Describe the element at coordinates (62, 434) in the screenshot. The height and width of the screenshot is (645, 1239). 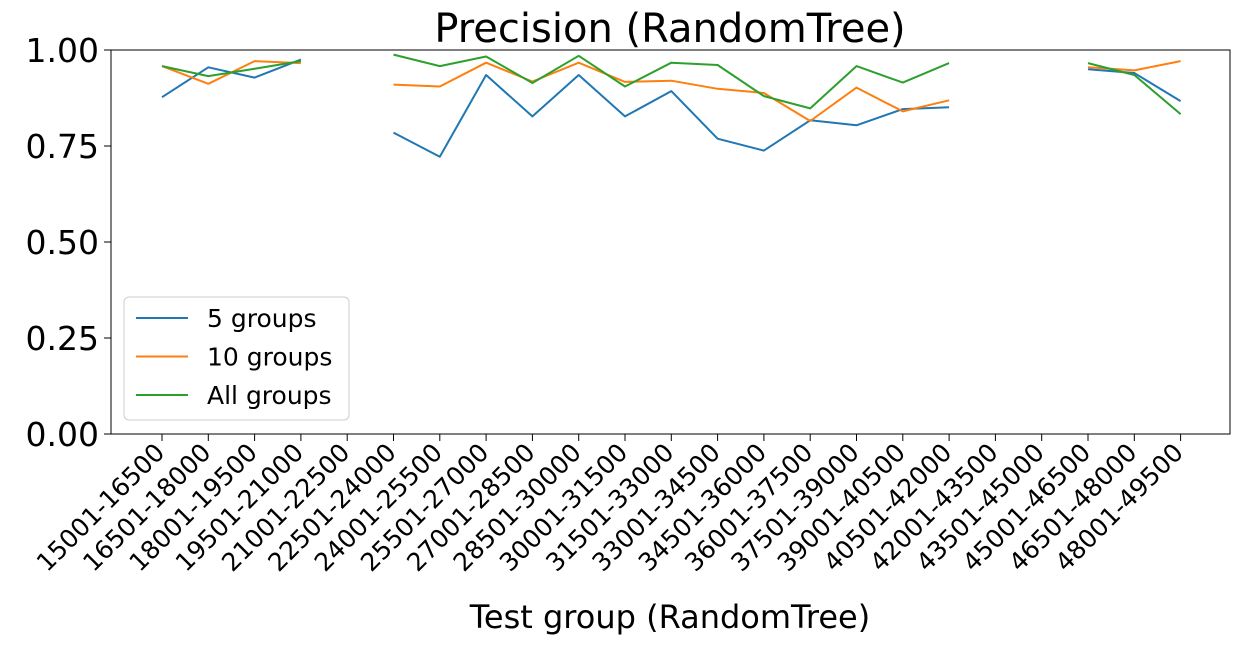
I see `y-tick-label: 0.00` at that location.